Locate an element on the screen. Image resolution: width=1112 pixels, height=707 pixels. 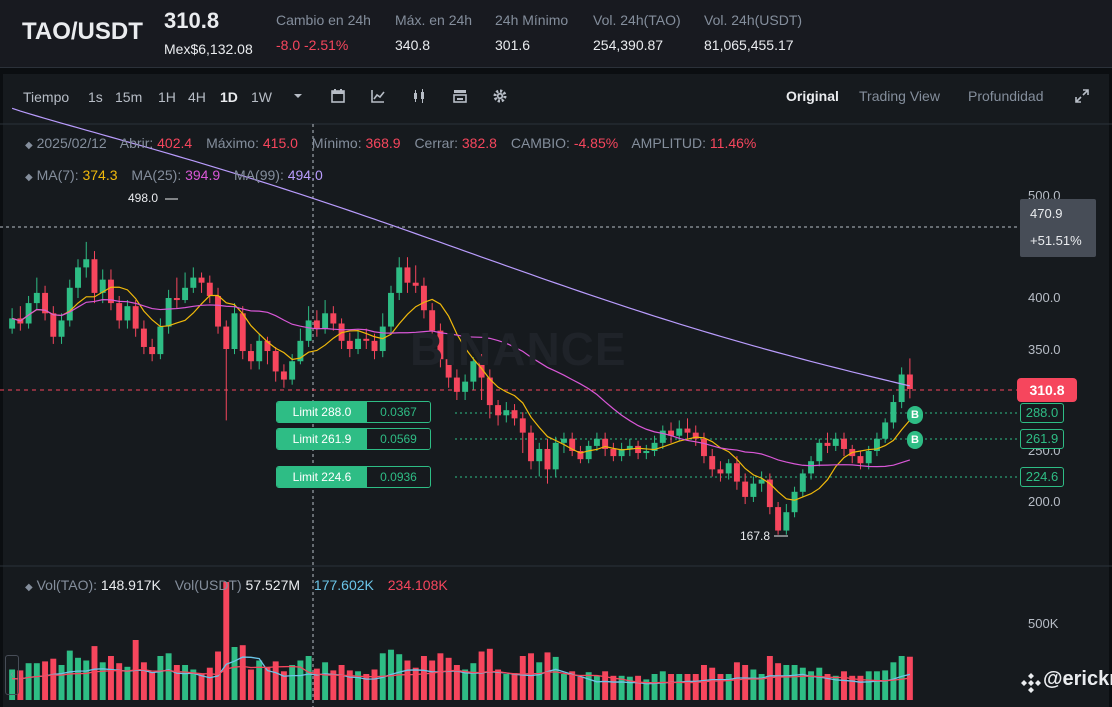
pair-title: TAO/USDT is located at coordinates (82, 31).